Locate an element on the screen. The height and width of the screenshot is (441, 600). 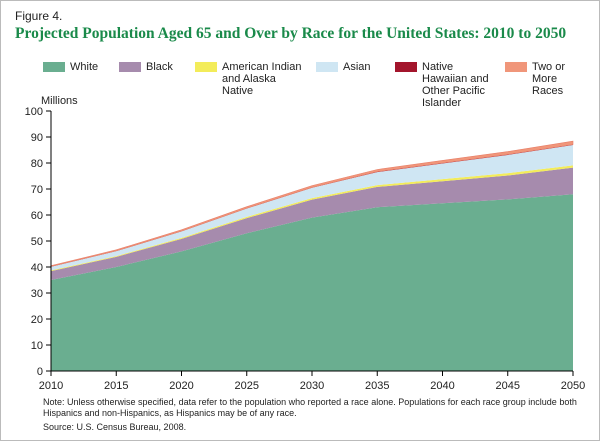
y-tick-label: 30 is located at coordinates (37, 294).